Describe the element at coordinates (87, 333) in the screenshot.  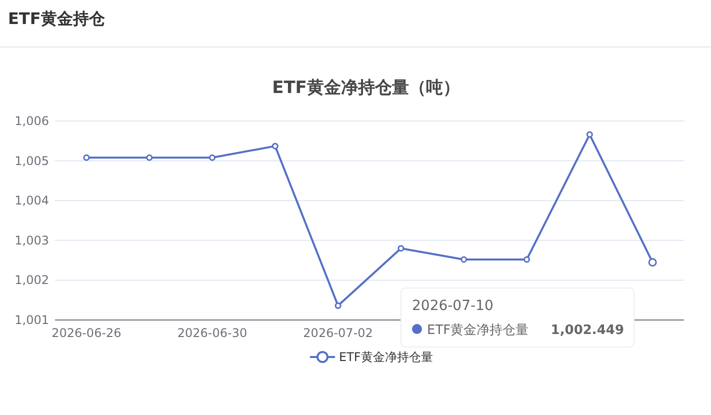
I see `x-tick-label: 2026-06-26` at that location.